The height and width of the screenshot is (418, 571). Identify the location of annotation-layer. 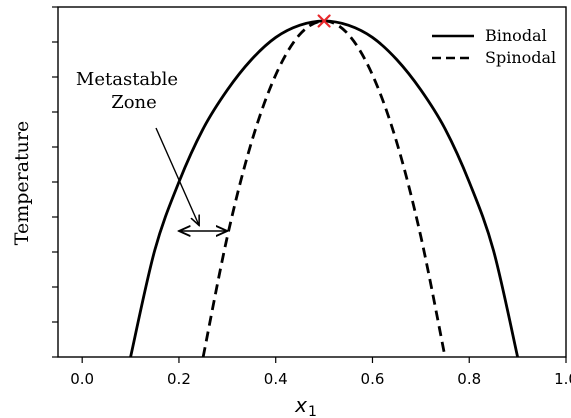
(191, 179).